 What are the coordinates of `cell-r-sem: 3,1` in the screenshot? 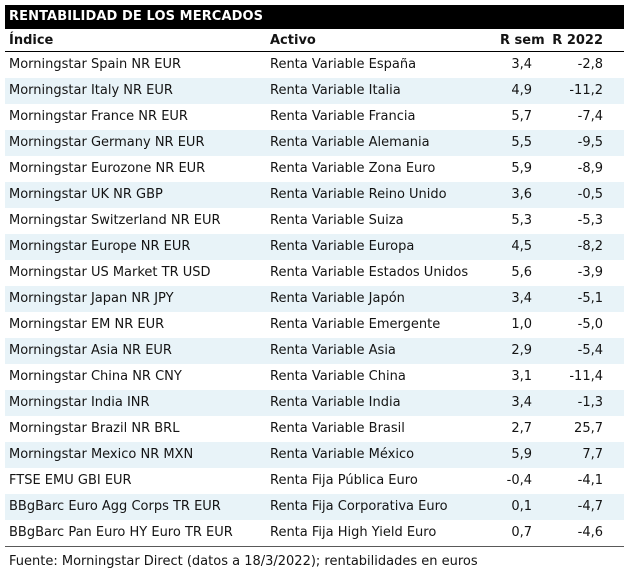 It's located at (521, 376).